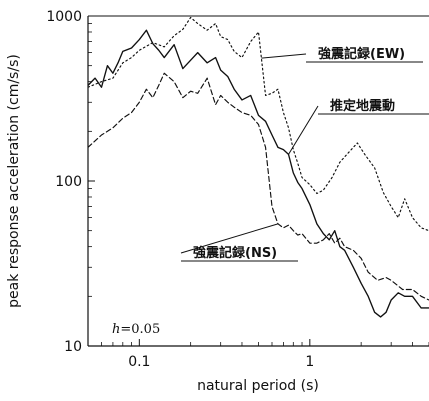 Image resolution: width=429 pixels, height=401 pixels. I want to click on x-tick-label-0: 0.1, so click(139, 362).